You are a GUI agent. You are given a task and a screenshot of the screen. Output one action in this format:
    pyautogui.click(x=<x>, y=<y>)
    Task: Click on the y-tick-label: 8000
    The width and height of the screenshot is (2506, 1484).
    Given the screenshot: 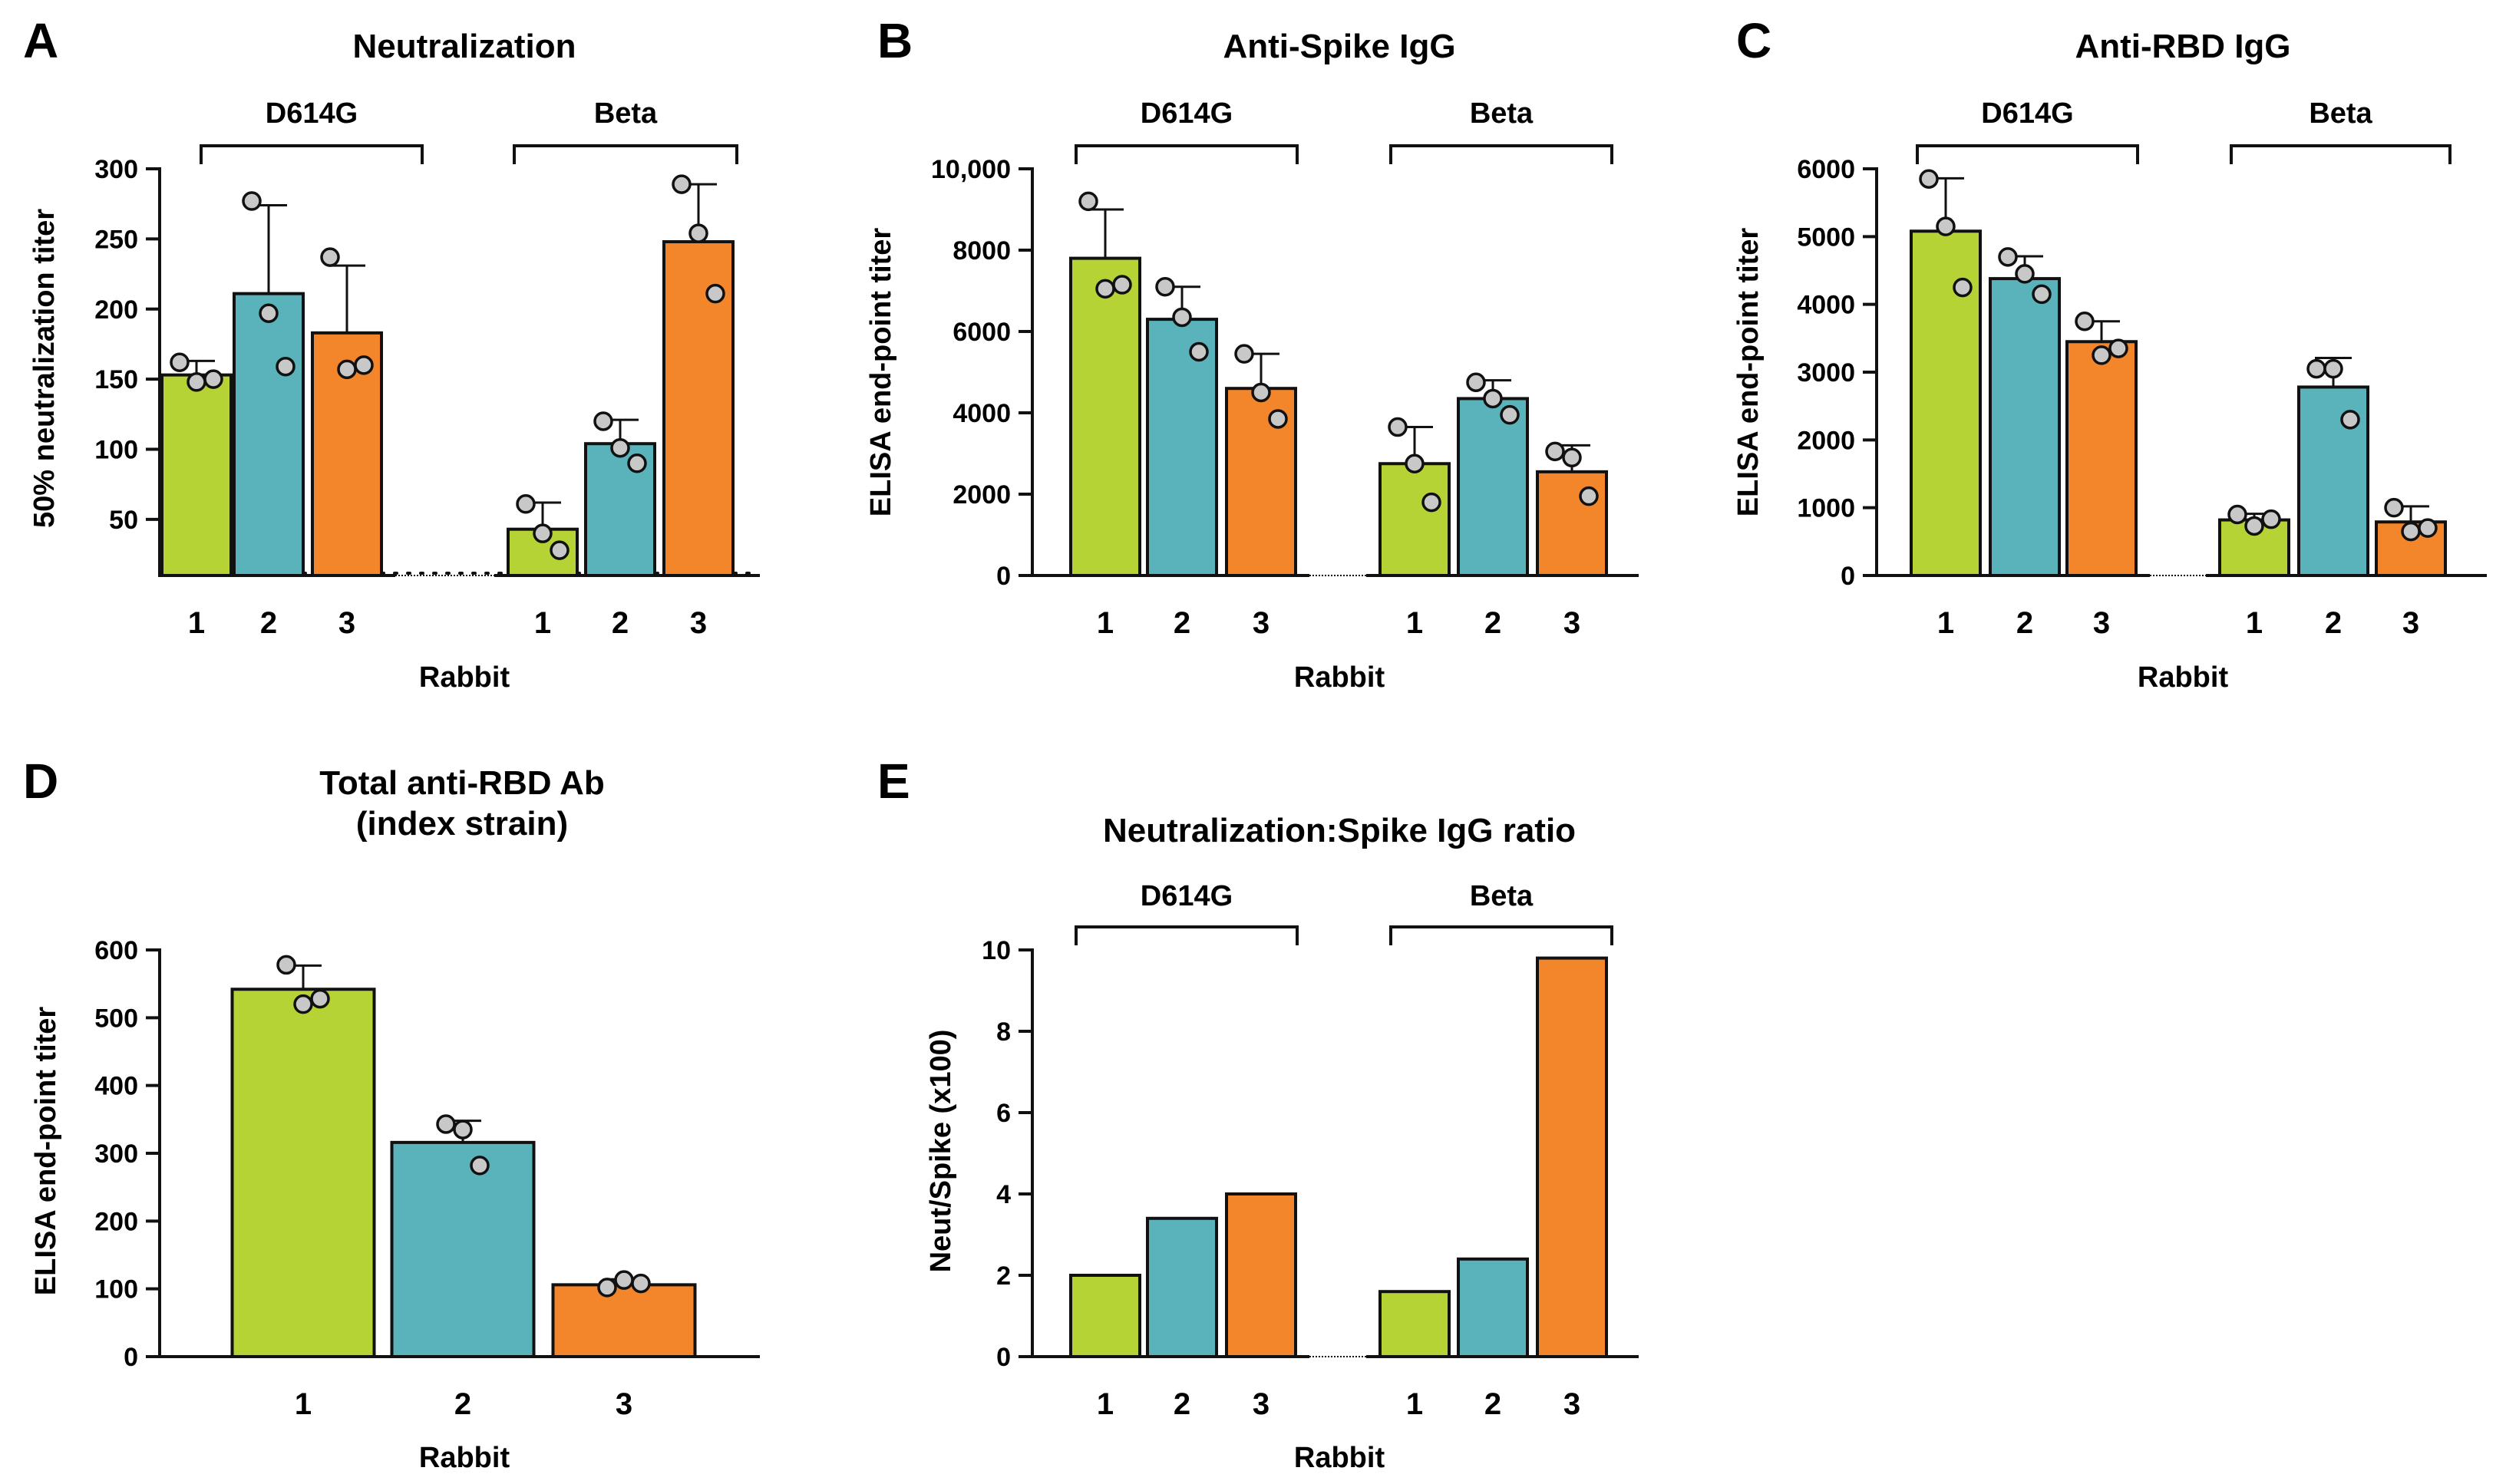 What is the action you would take?
    pyautogui.click(x=982, y=251)
    